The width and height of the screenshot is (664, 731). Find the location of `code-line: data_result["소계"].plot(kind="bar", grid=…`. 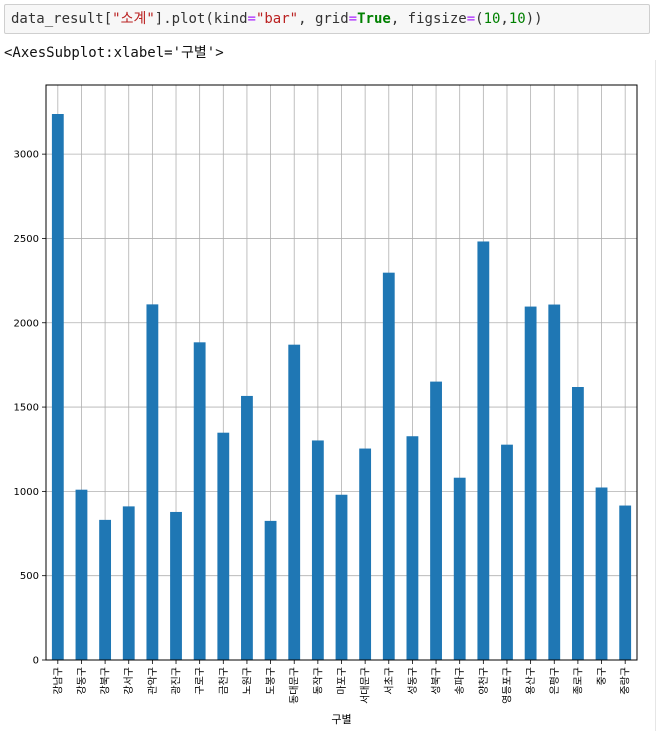

code-line: data_result["소계"].plot(kind="bar", grid=… is located at coordinates (277, 19).